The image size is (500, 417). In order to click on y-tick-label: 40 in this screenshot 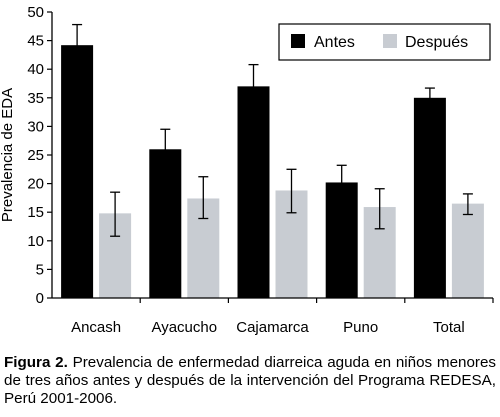, I will do `click(35, 69)`.